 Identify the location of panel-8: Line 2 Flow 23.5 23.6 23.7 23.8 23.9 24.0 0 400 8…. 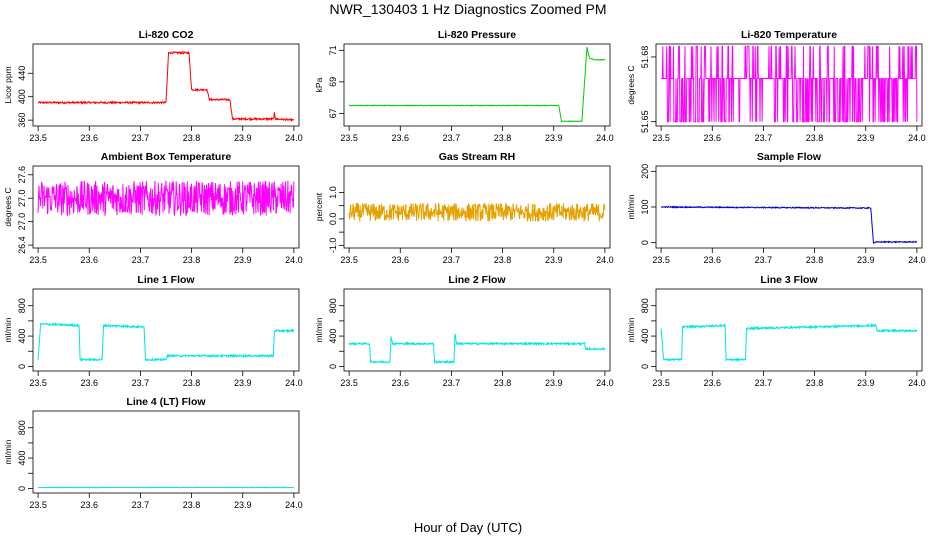
(464, 331).